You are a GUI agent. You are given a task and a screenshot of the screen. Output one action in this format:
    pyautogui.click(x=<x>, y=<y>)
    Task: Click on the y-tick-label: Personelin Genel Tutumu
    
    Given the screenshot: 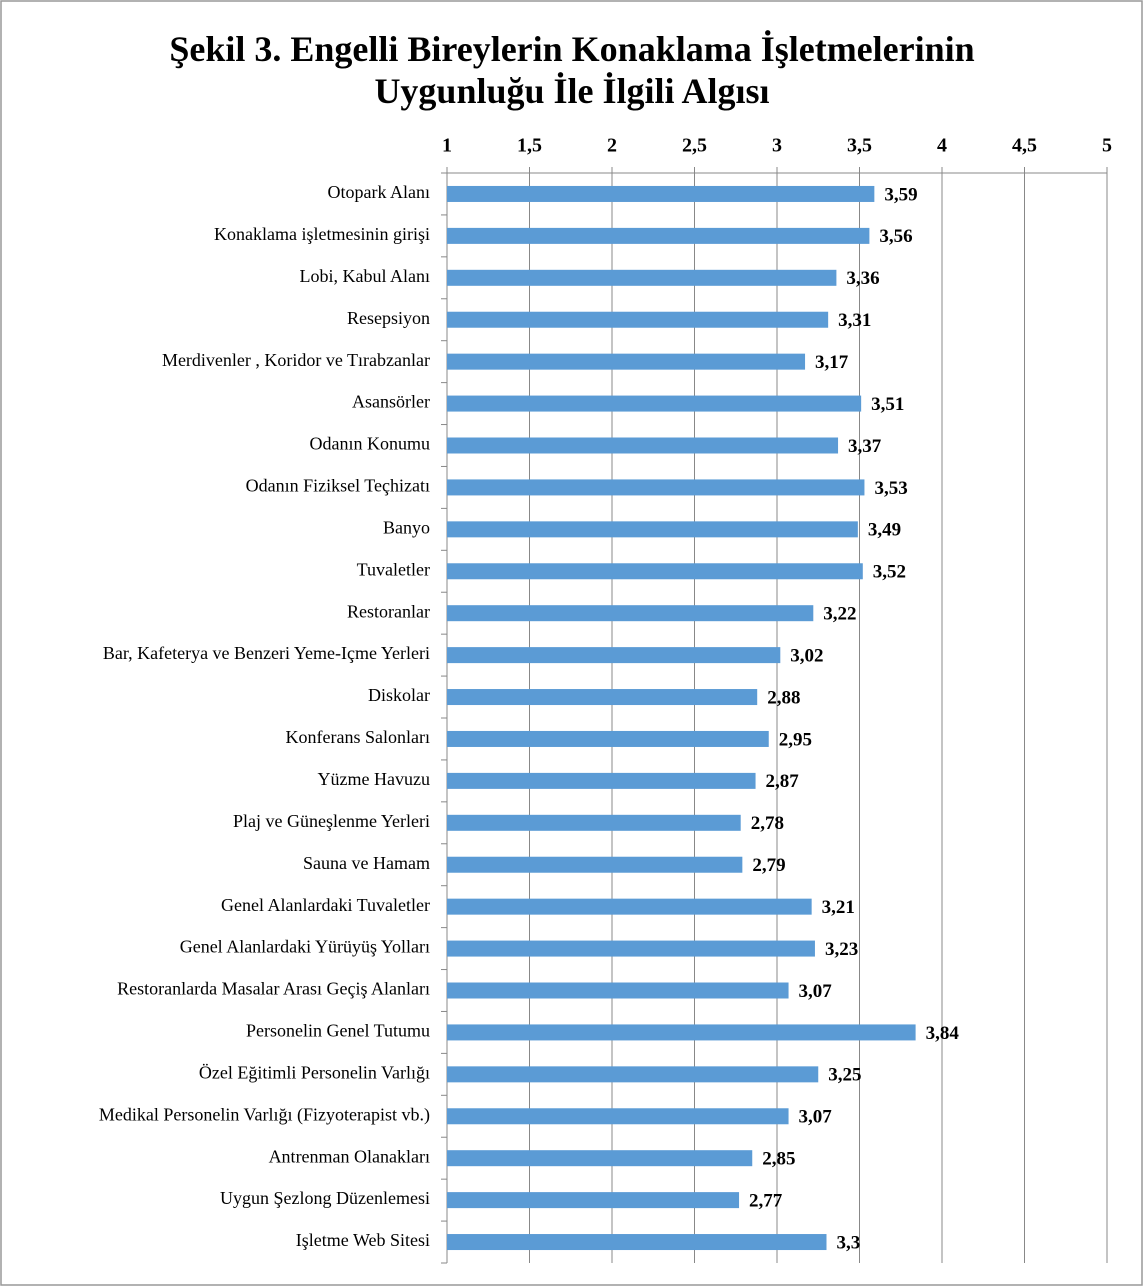 What is the action you would take?
    pyautogui.click(x=338, y=1031)
    